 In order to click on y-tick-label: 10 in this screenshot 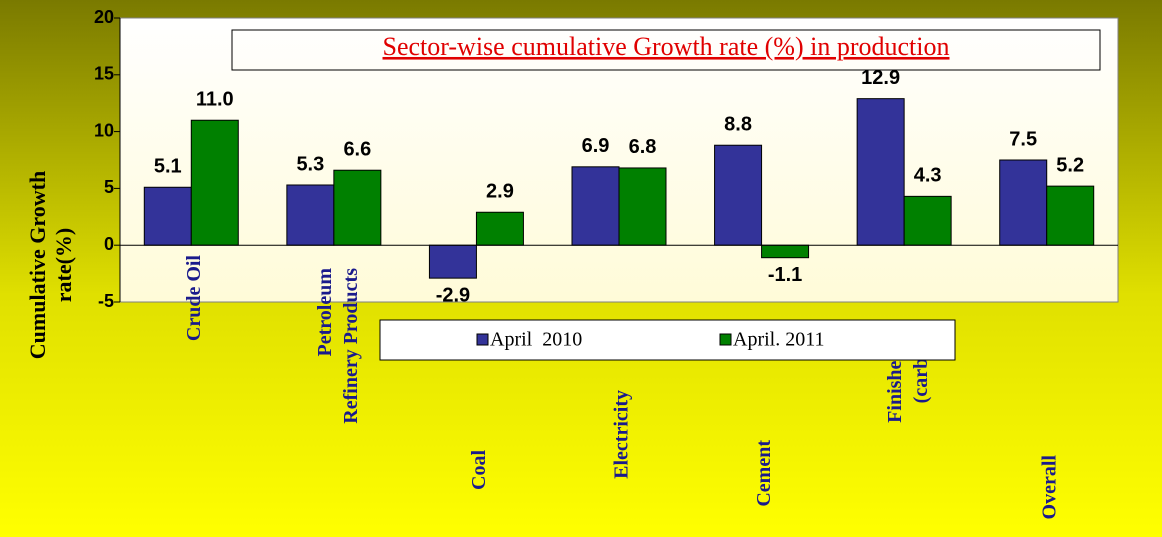, I will do `click(104, 130)`.